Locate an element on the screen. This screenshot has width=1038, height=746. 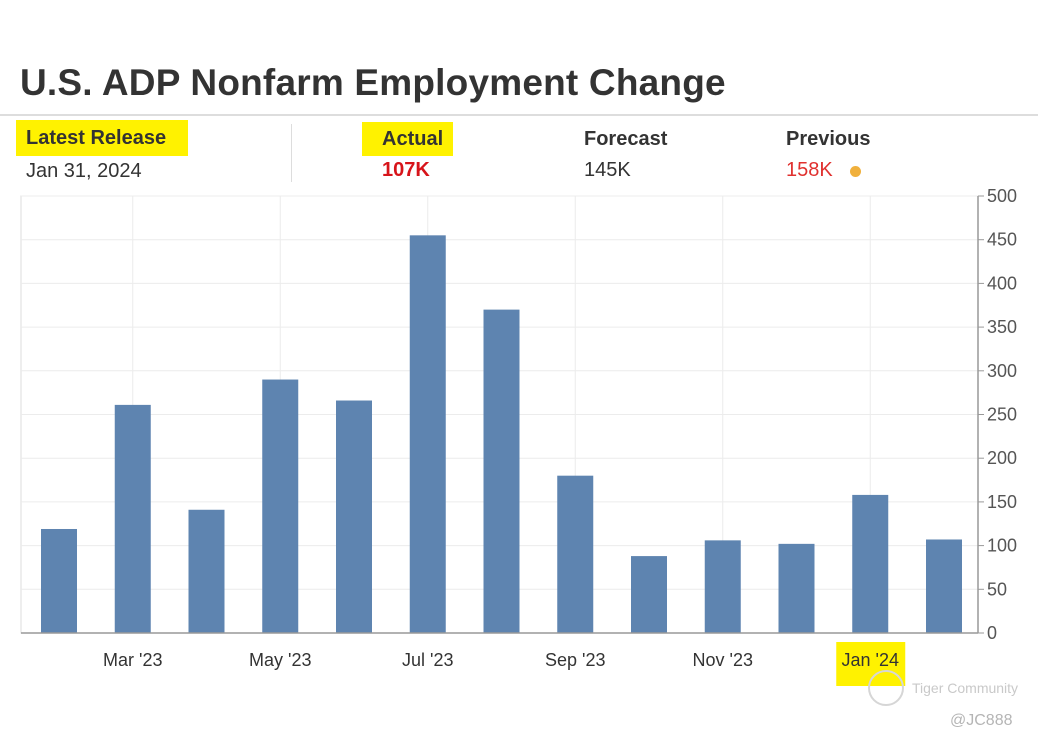
watermark: Tiger Community is located at coordinates (948, 690).